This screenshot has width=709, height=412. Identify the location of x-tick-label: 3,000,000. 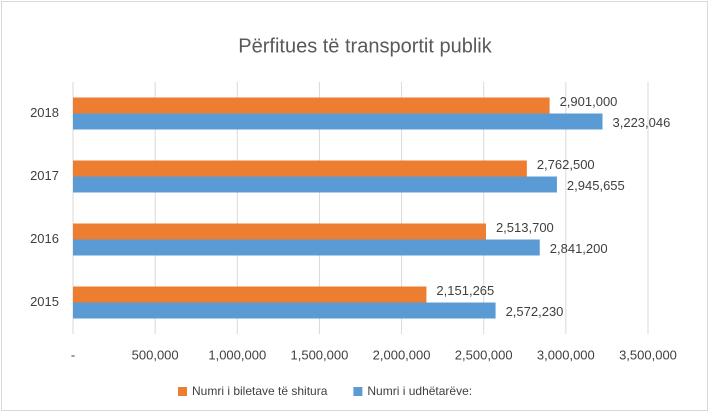
(566, 354).